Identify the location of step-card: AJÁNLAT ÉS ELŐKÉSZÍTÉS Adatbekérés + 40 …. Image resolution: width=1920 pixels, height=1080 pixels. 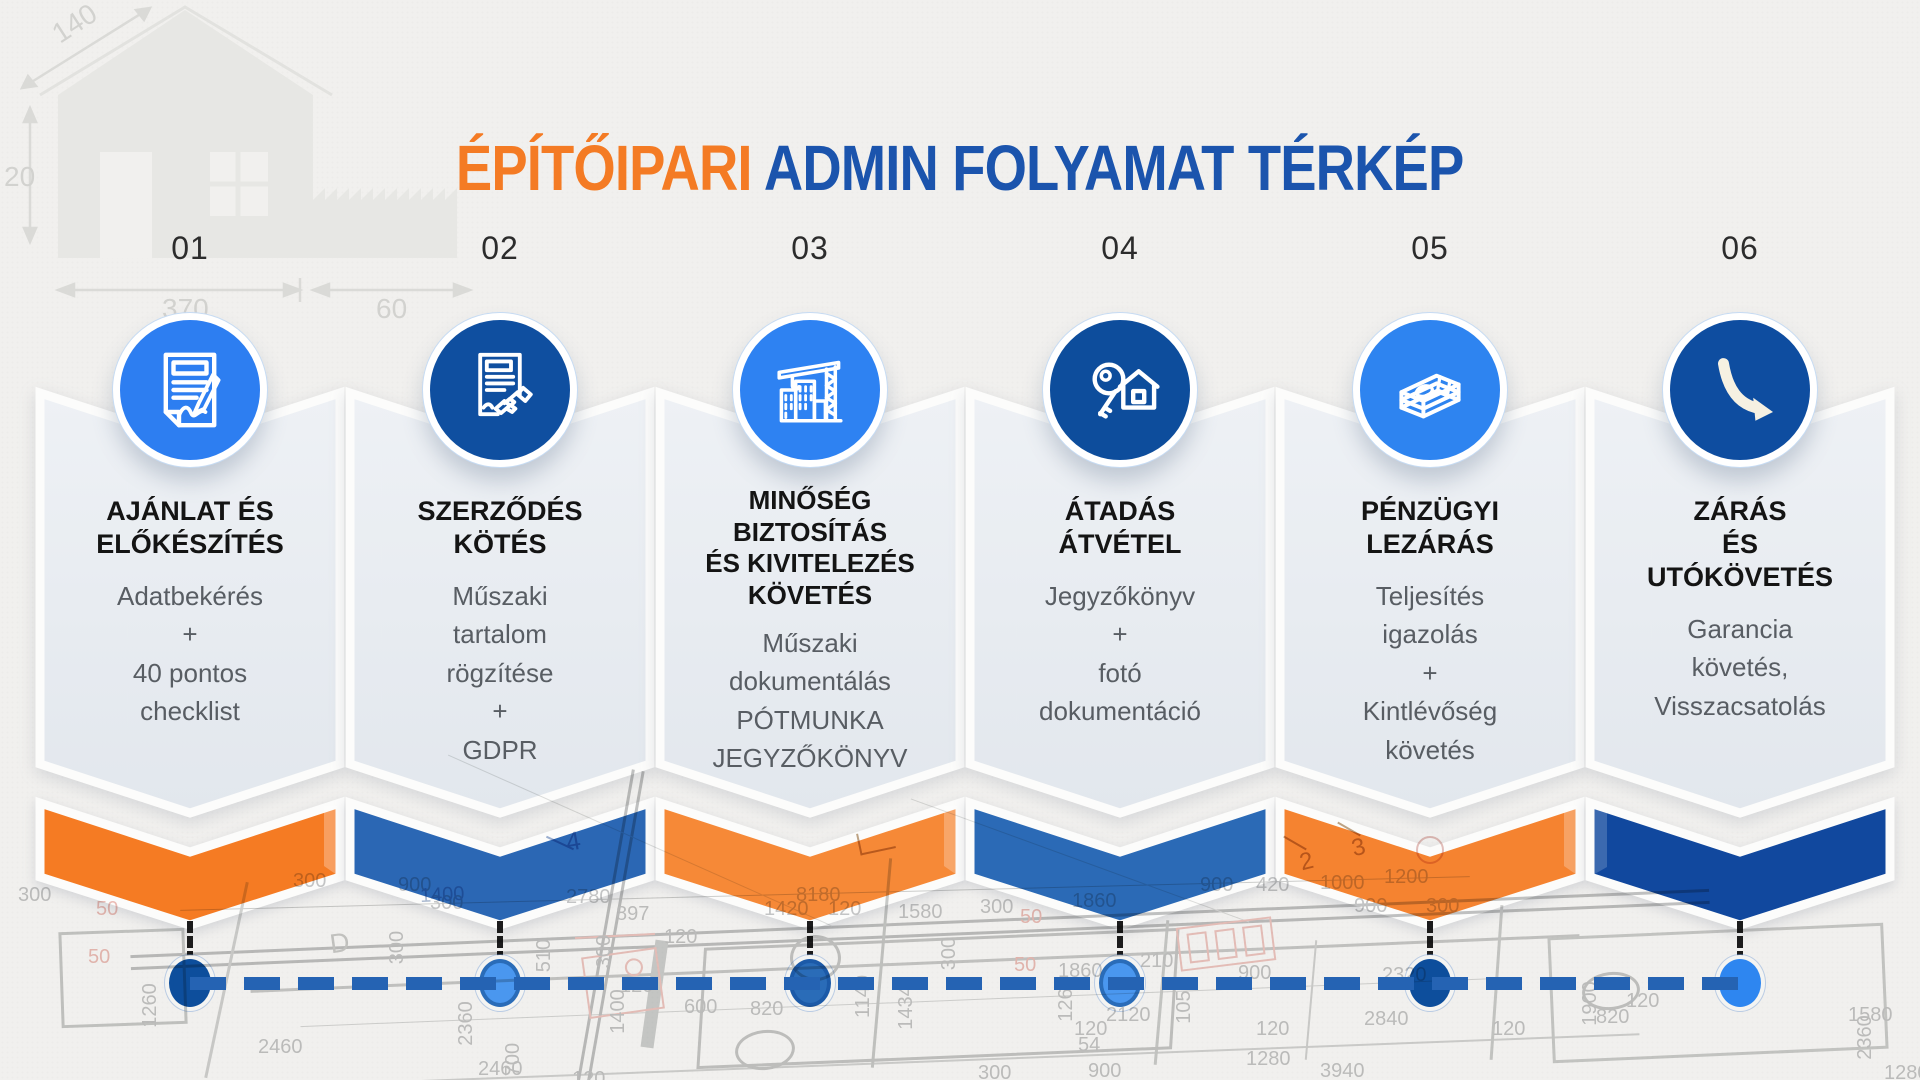
(190, 602).